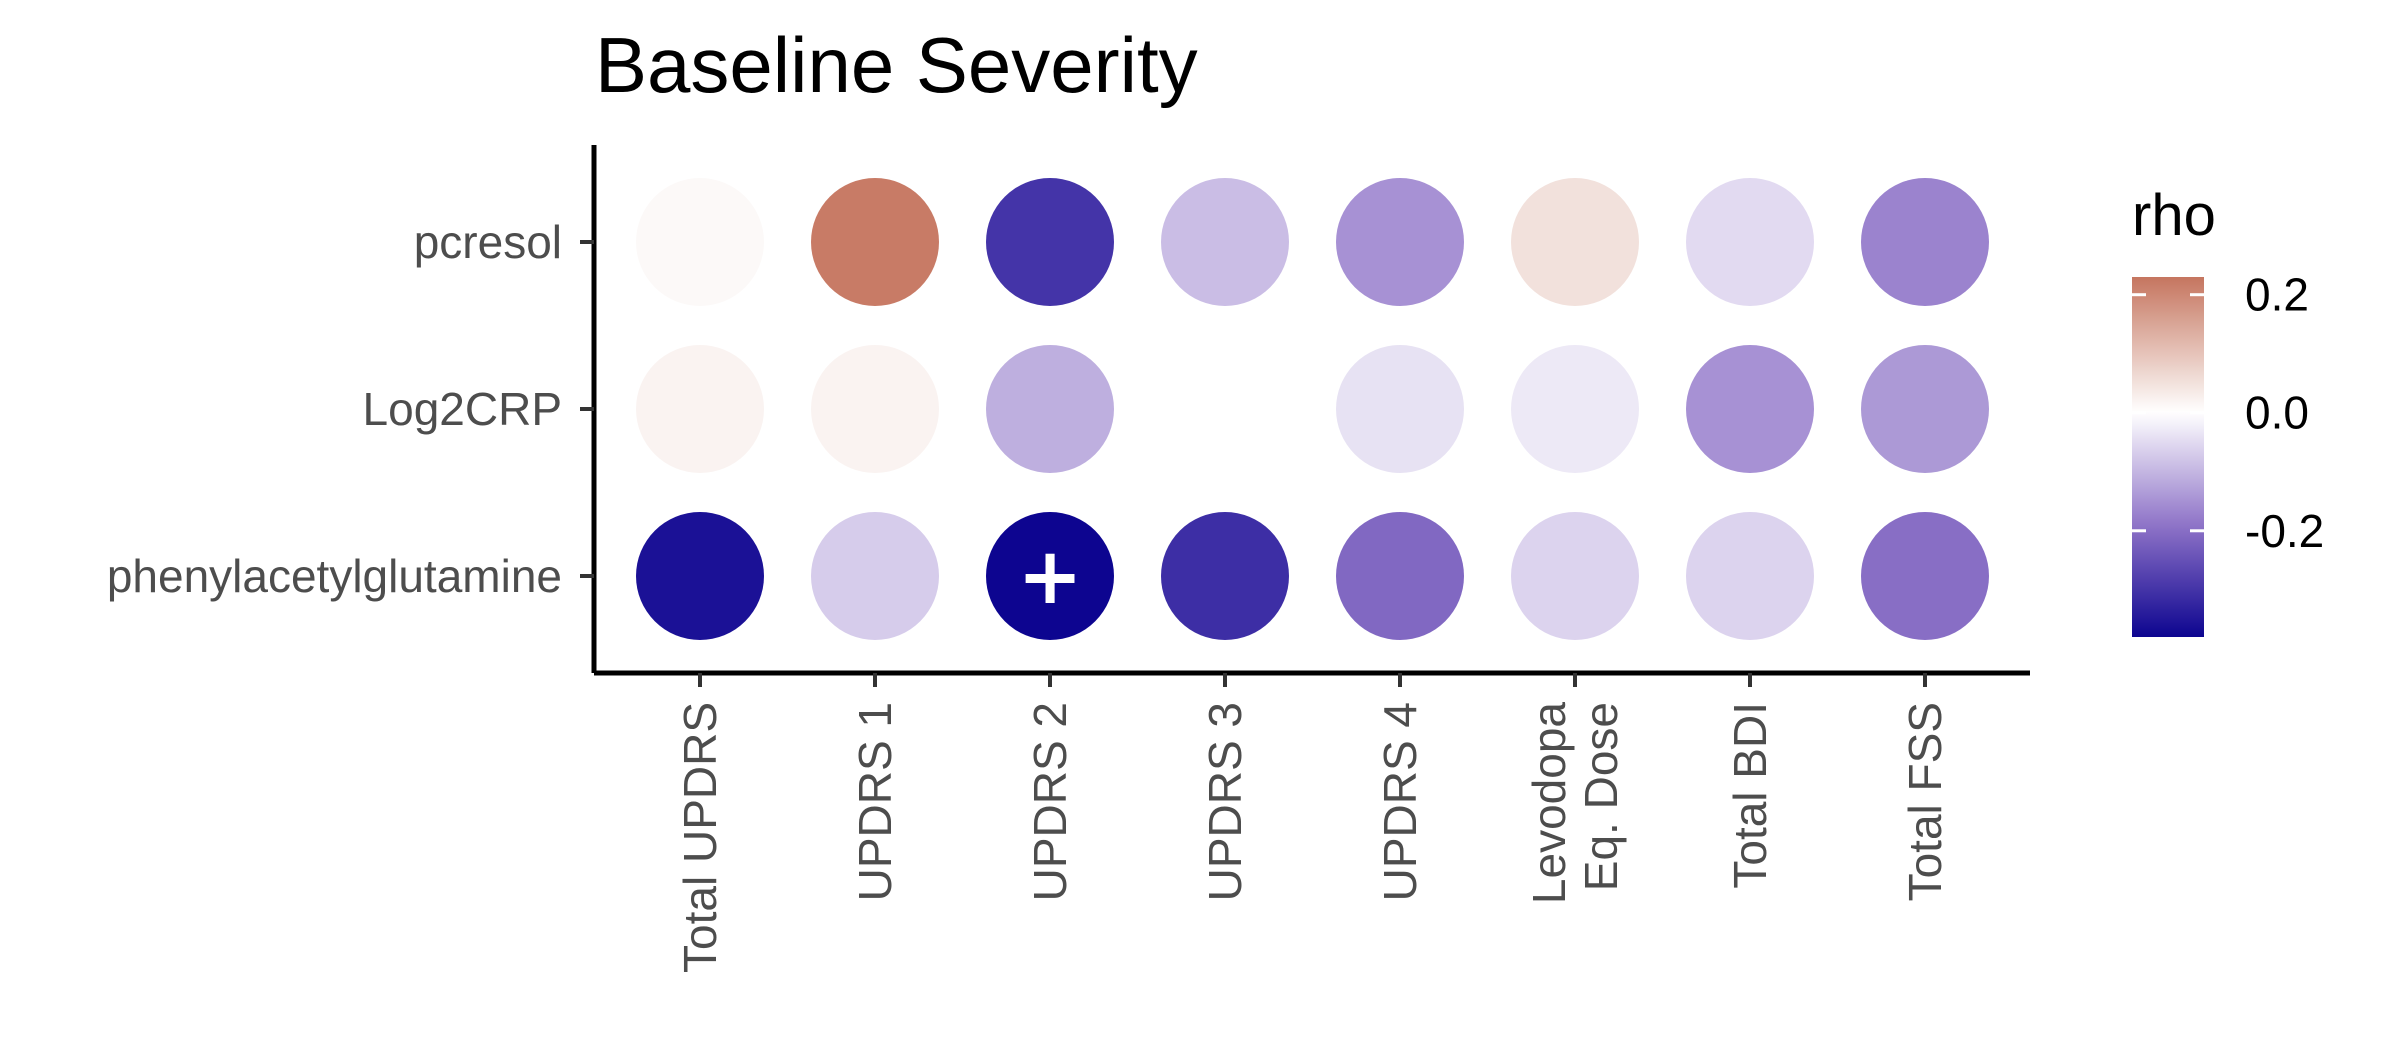 This screenshot has width=2400, height=1050. Describe the element at coordinates (2174, 215) in the screenshot. I see `legend-title: rho` at that location.